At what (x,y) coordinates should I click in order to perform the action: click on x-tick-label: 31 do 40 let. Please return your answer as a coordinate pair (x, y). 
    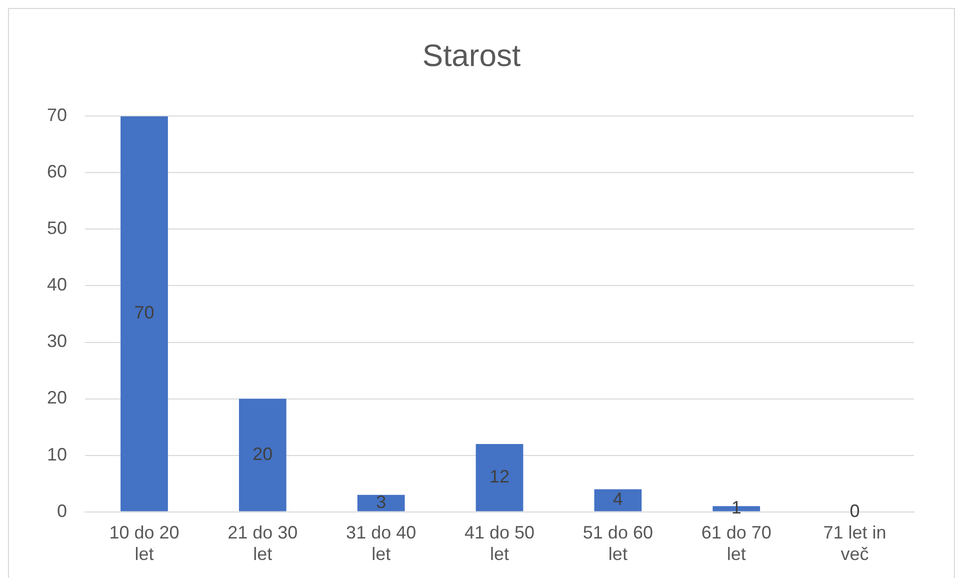
    Looking at the image, I should click on (381, 543).